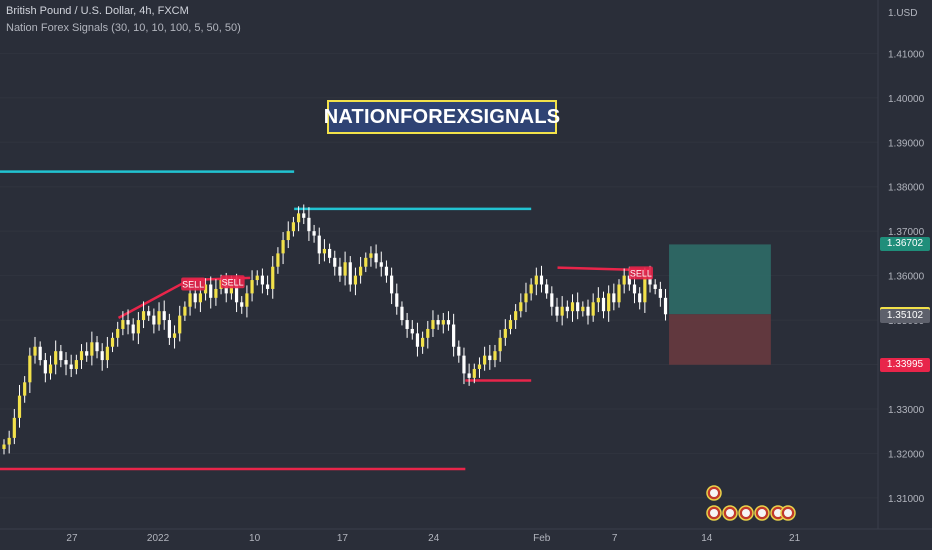 The width and height of the screenshot is (932, 550). What do you see at coordinates (905, 364) in the screenshot?
I see `price-tag-stop-loss: 1.33995` at bounding box center [905, 364].